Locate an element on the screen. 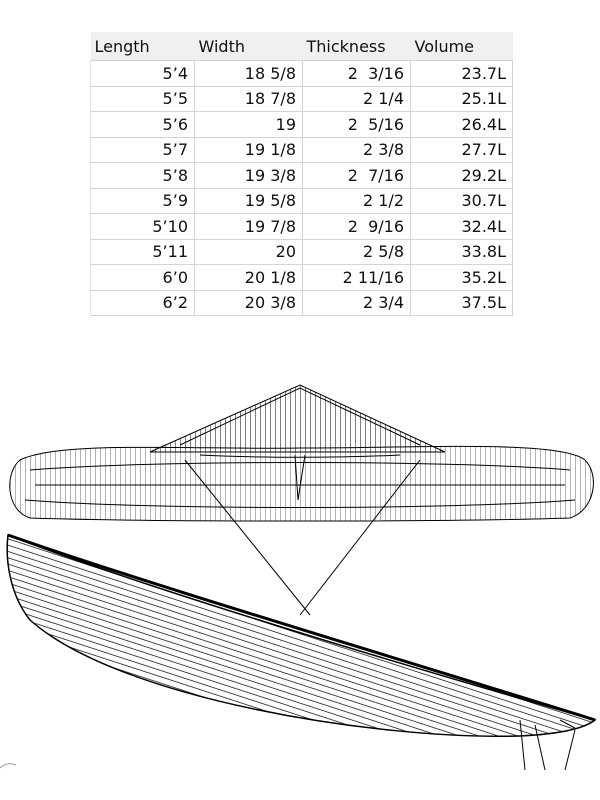 This screenshot has width=600, height=800. table-row: 5’6 19 2 5/16 26.4L is located at coordinates (301, 124).